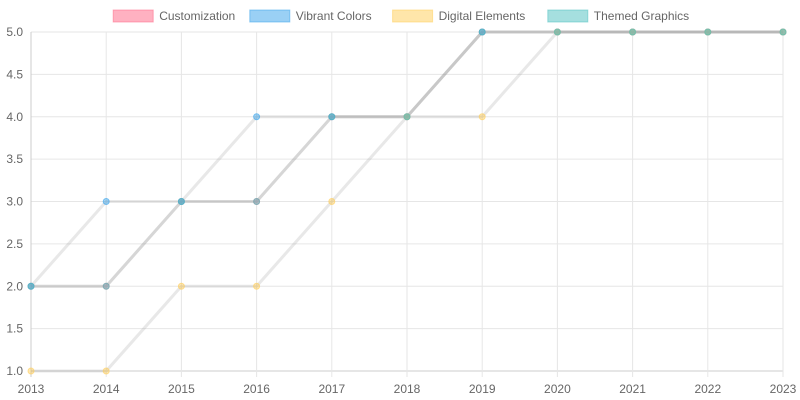  Describe the element at coordinates (256, 389) in the screenshot. I see `x-tick-label: 2016` at that location.